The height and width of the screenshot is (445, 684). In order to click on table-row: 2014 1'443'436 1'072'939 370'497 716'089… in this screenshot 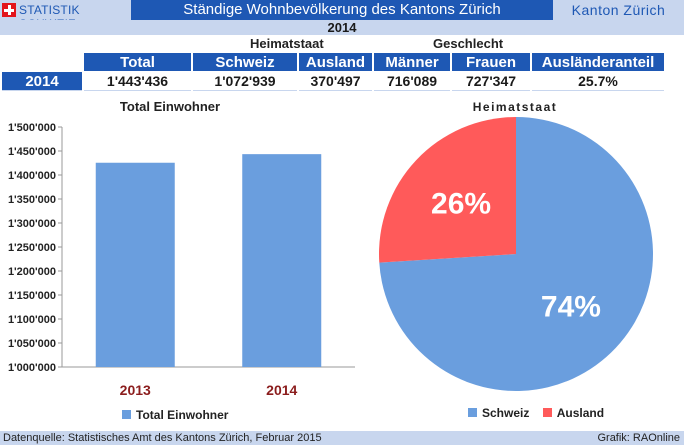, I will do `click(333, 81)`.